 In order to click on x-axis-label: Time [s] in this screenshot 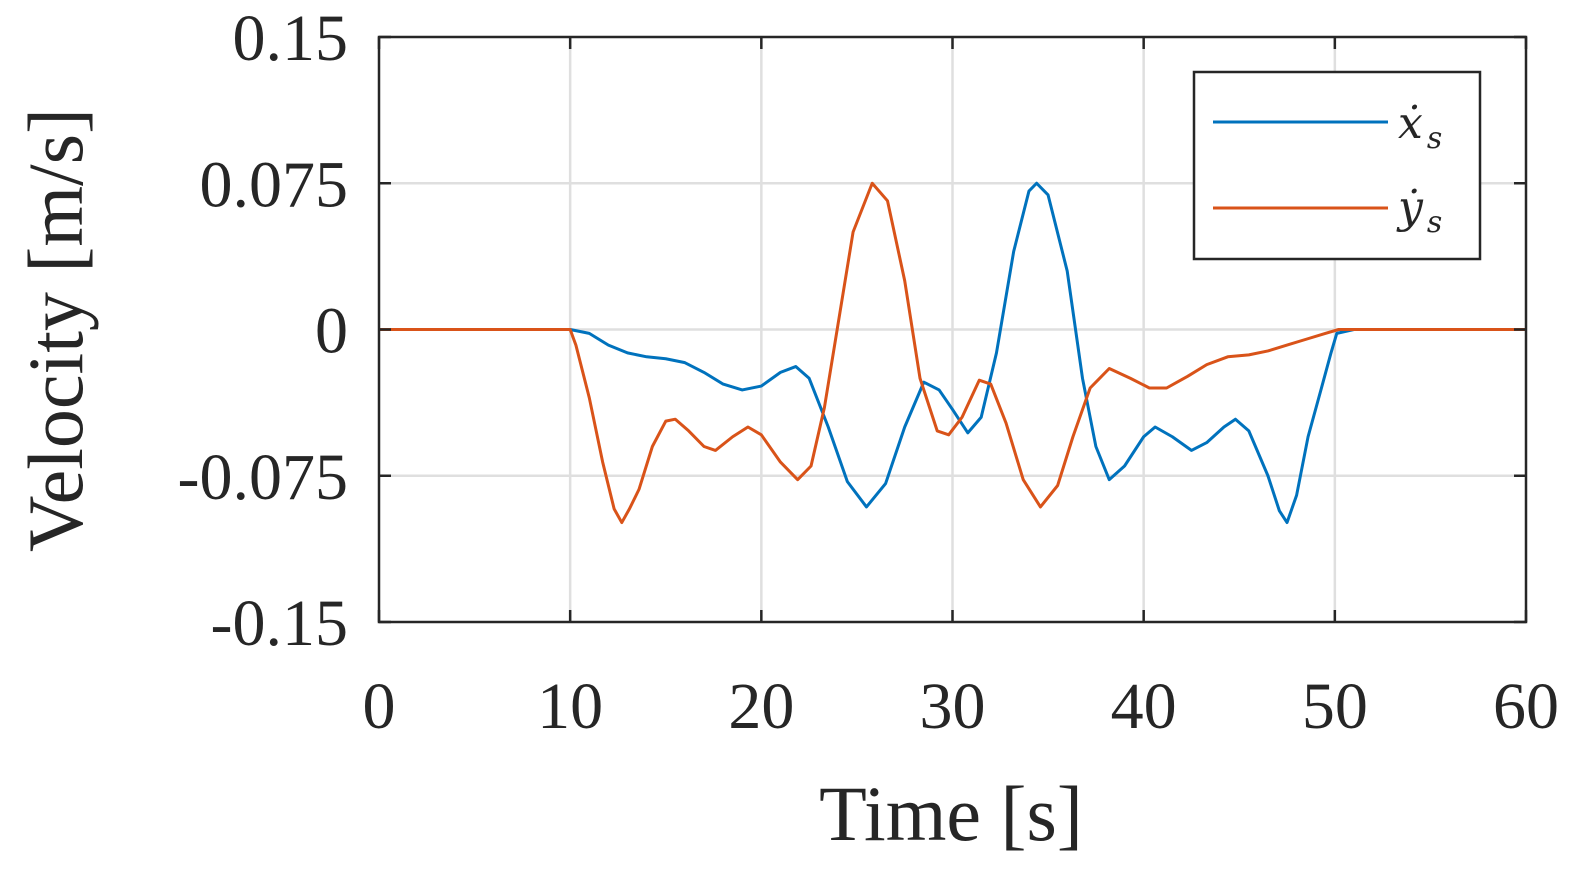, I will do `click(951, 813)`.